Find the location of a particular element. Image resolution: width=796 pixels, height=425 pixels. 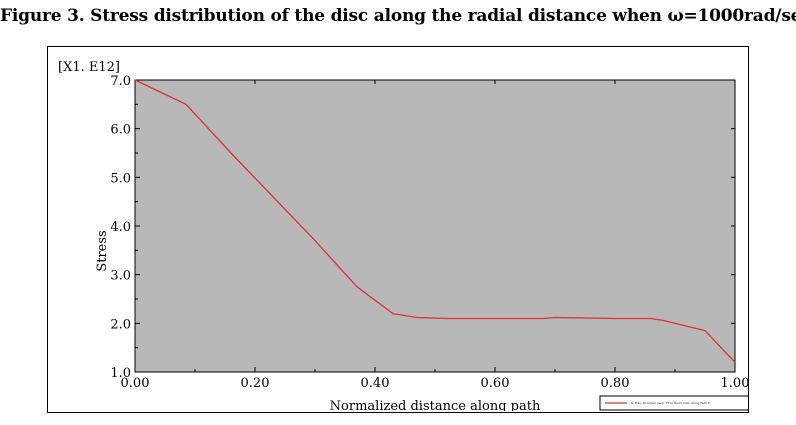

x-axis-title: Normalized distance along path is located at coordinates (435, 405).